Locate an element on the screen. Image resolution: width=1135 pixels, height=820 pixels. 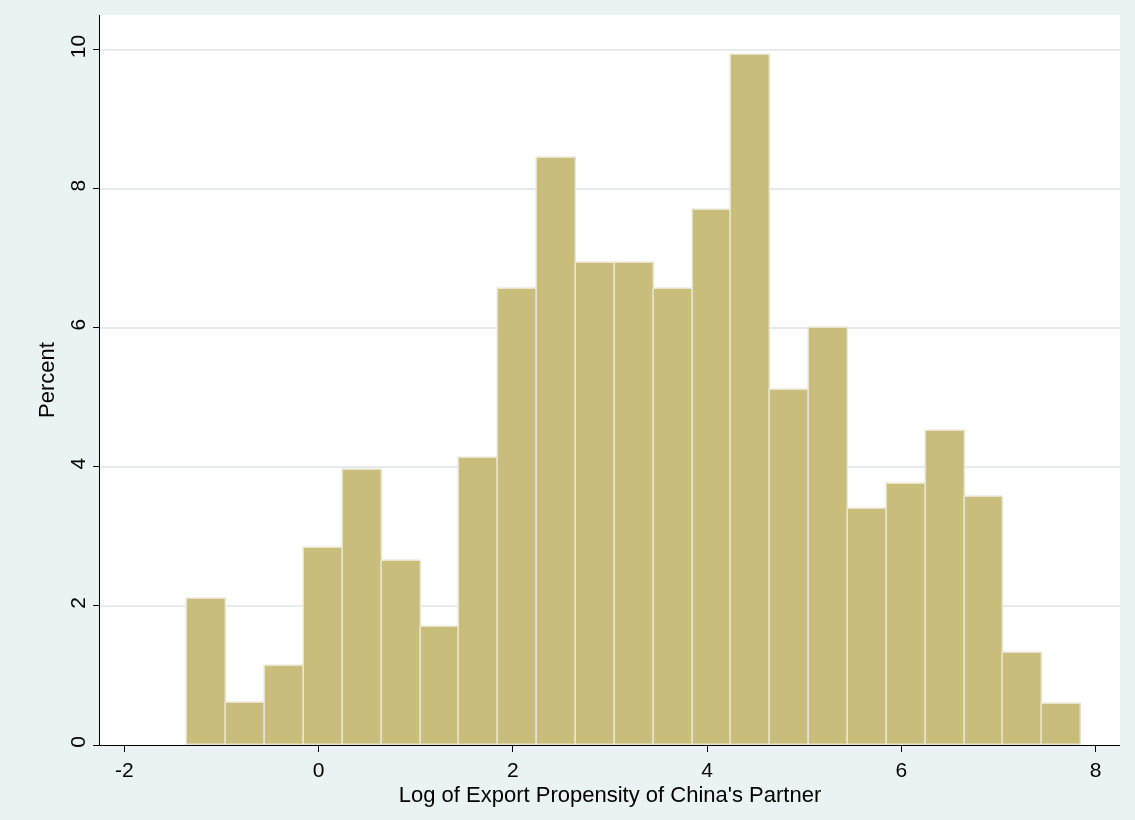
x-tick-label: 8 is located at coordinates (1095, 770).